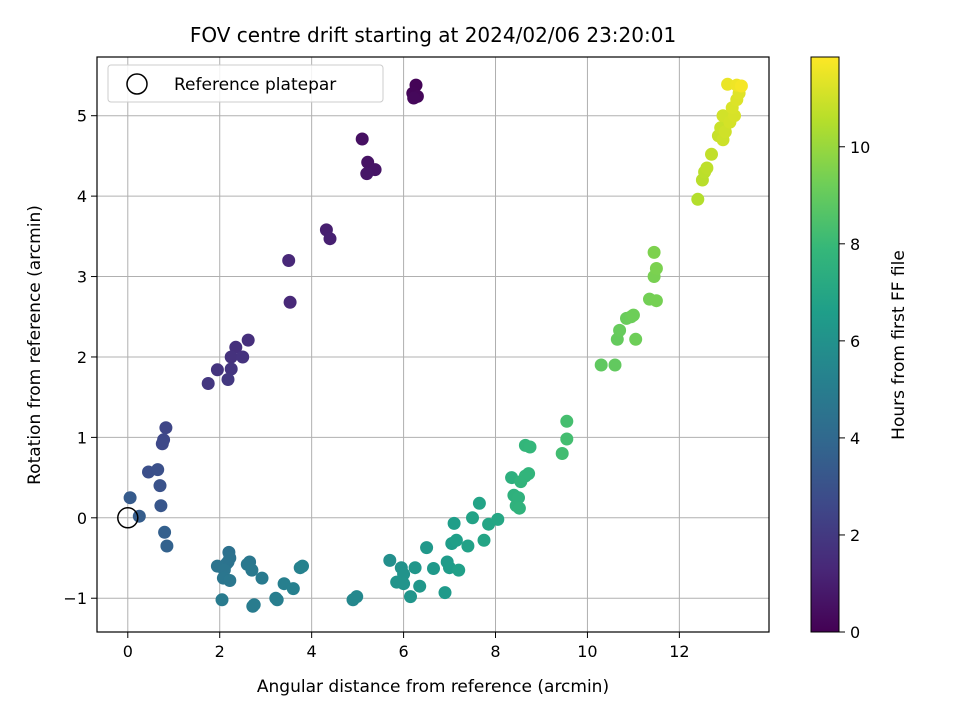 Image resolution: width=960 pixels, height=720 pixels. I want to click on y-axis: −1 0 1 2 3 4 5, so click(80, 357).